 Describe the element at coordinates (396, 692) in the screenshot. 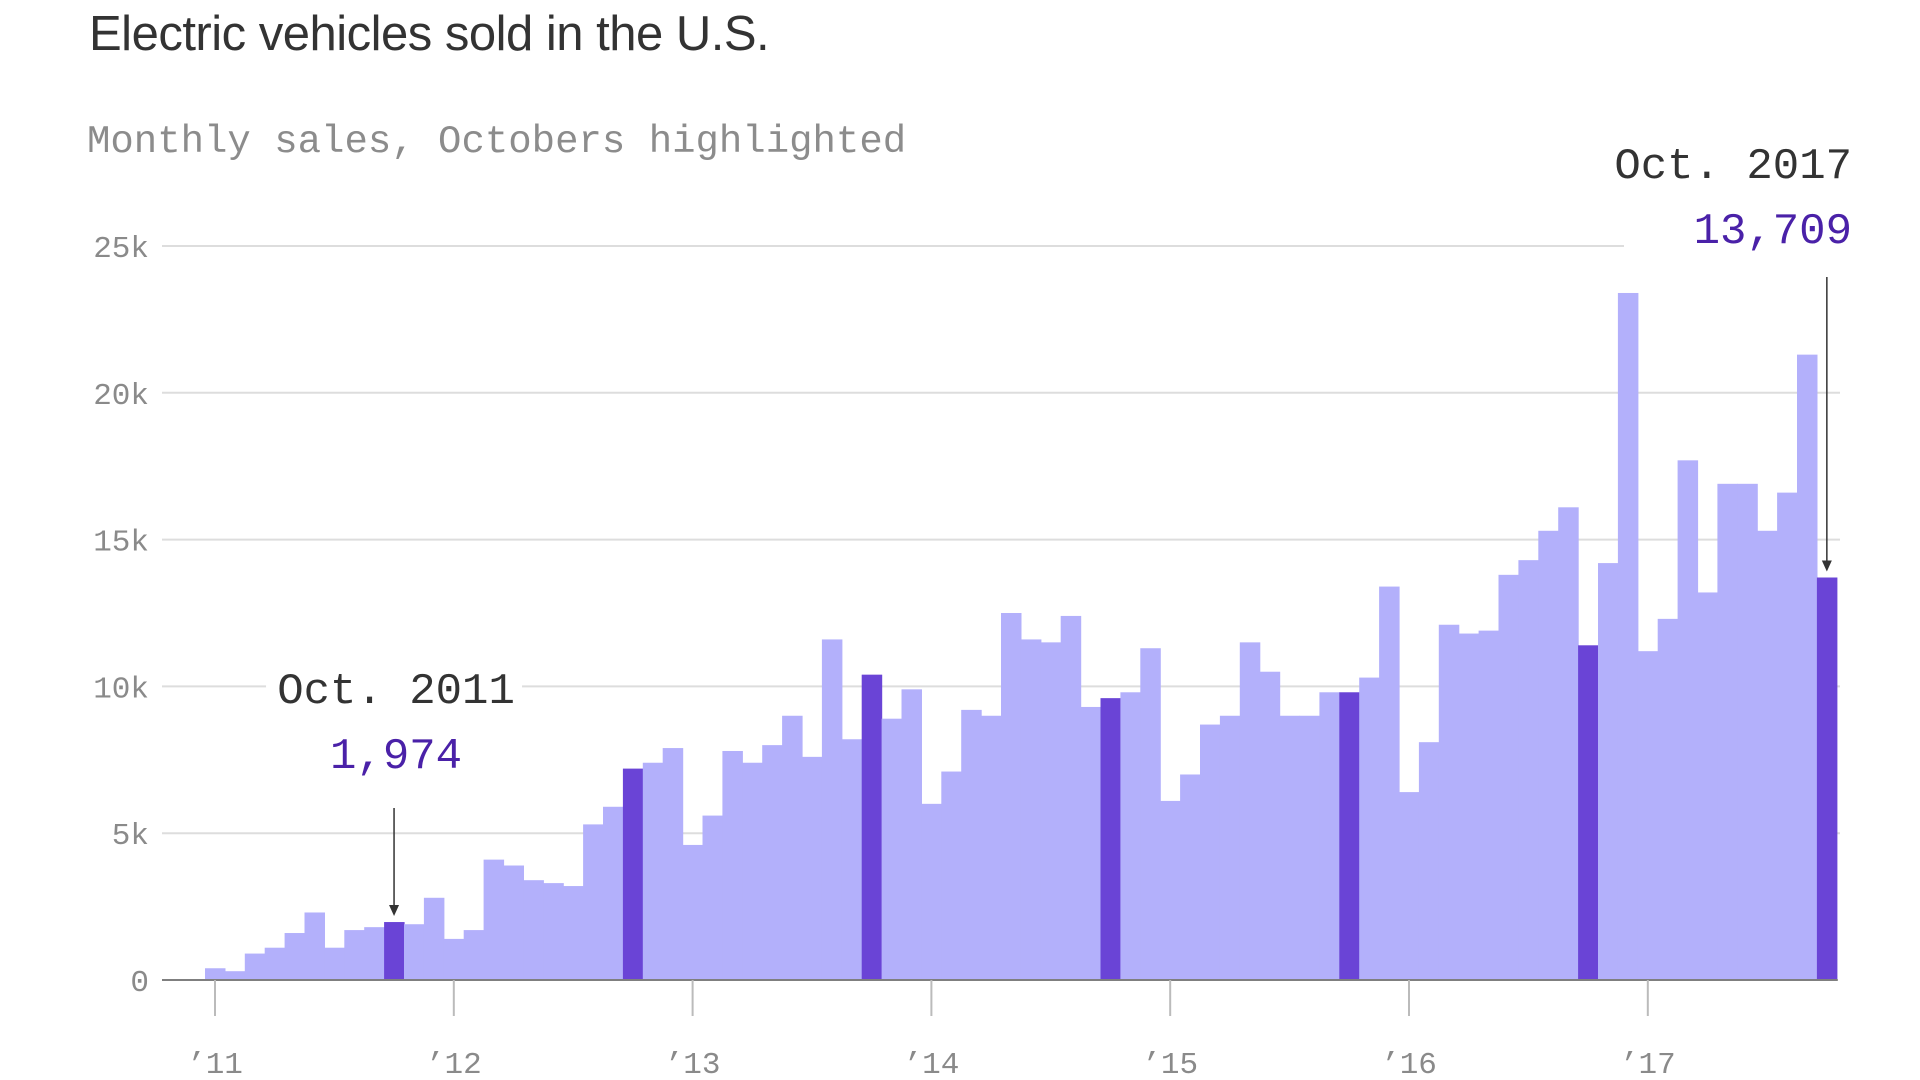

I see `annotation-label: Oct. 2011` at that location.